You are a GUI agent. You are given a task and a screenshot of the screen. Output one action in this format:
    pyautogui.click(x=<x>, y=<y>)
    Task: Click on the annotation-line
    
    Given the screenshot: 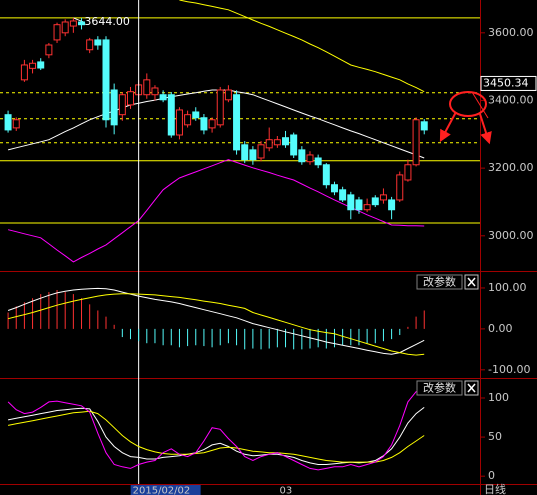 What is the action you would take?
    pyautogui.click(x=480, y=105)
    